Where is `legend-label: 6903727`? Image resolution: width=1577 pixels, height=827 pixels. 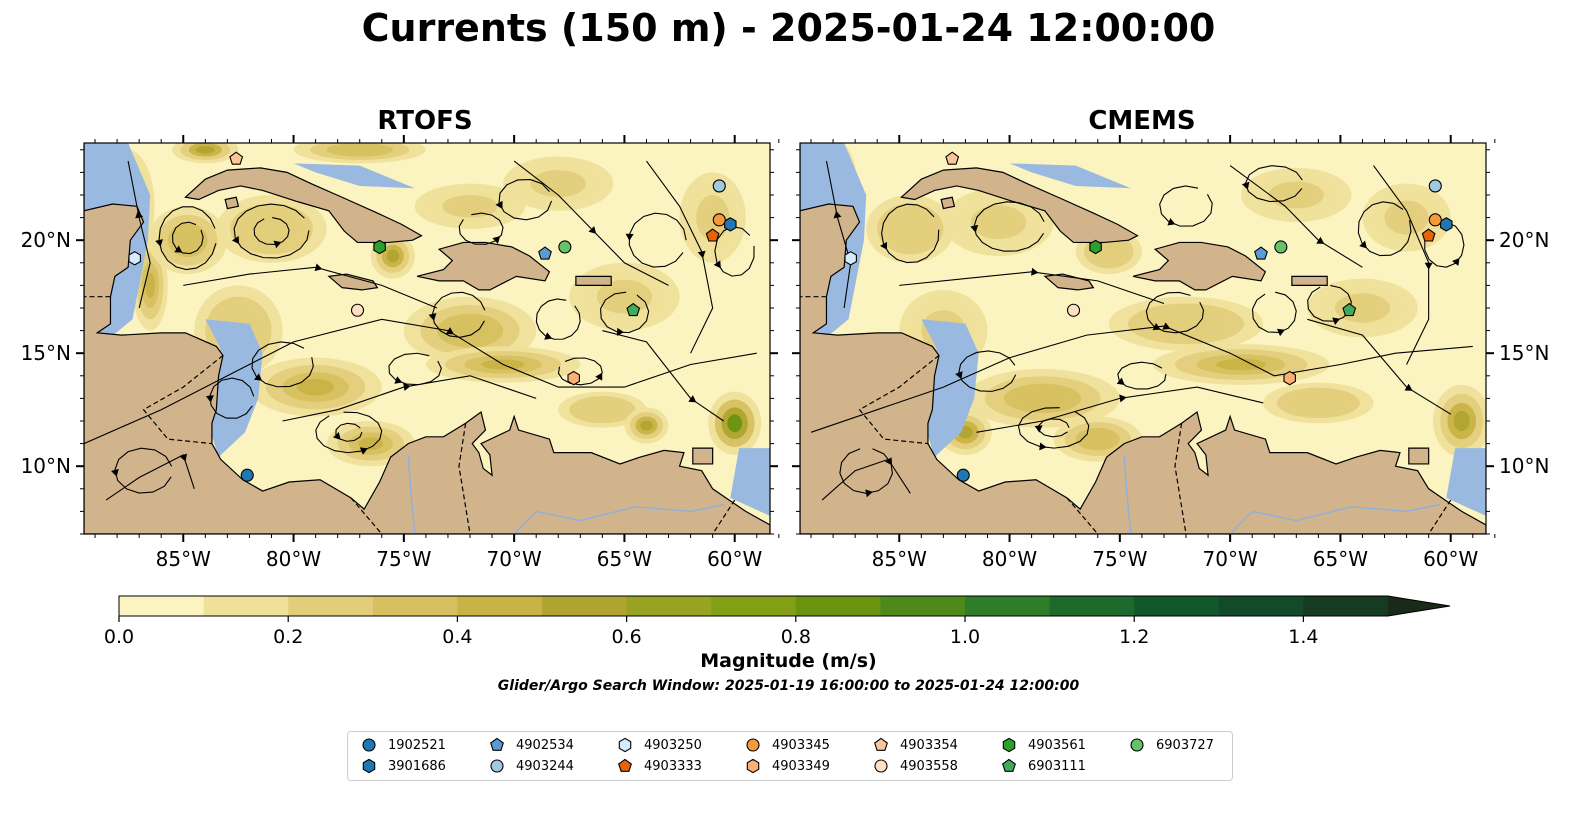 legend-label: 6903727 is located at coordinates (1185, 745).